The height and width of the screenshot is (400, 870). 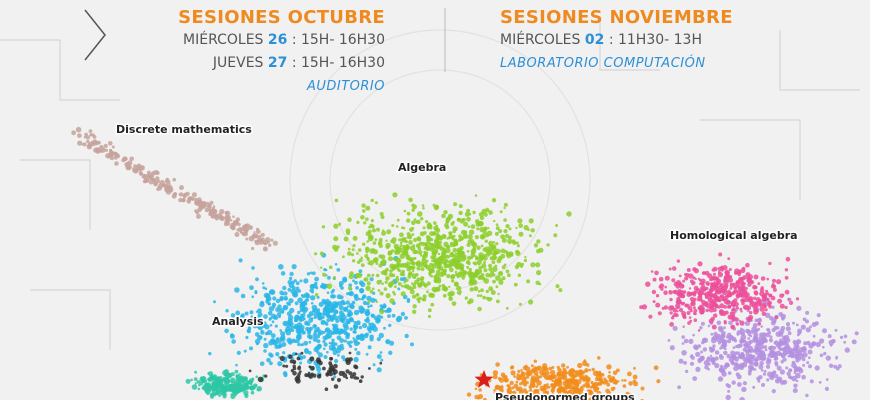 What do you see at coordinates (238, 63) in the screenshot?
I see `day: JUEVES` at bounding box center [238, 63].